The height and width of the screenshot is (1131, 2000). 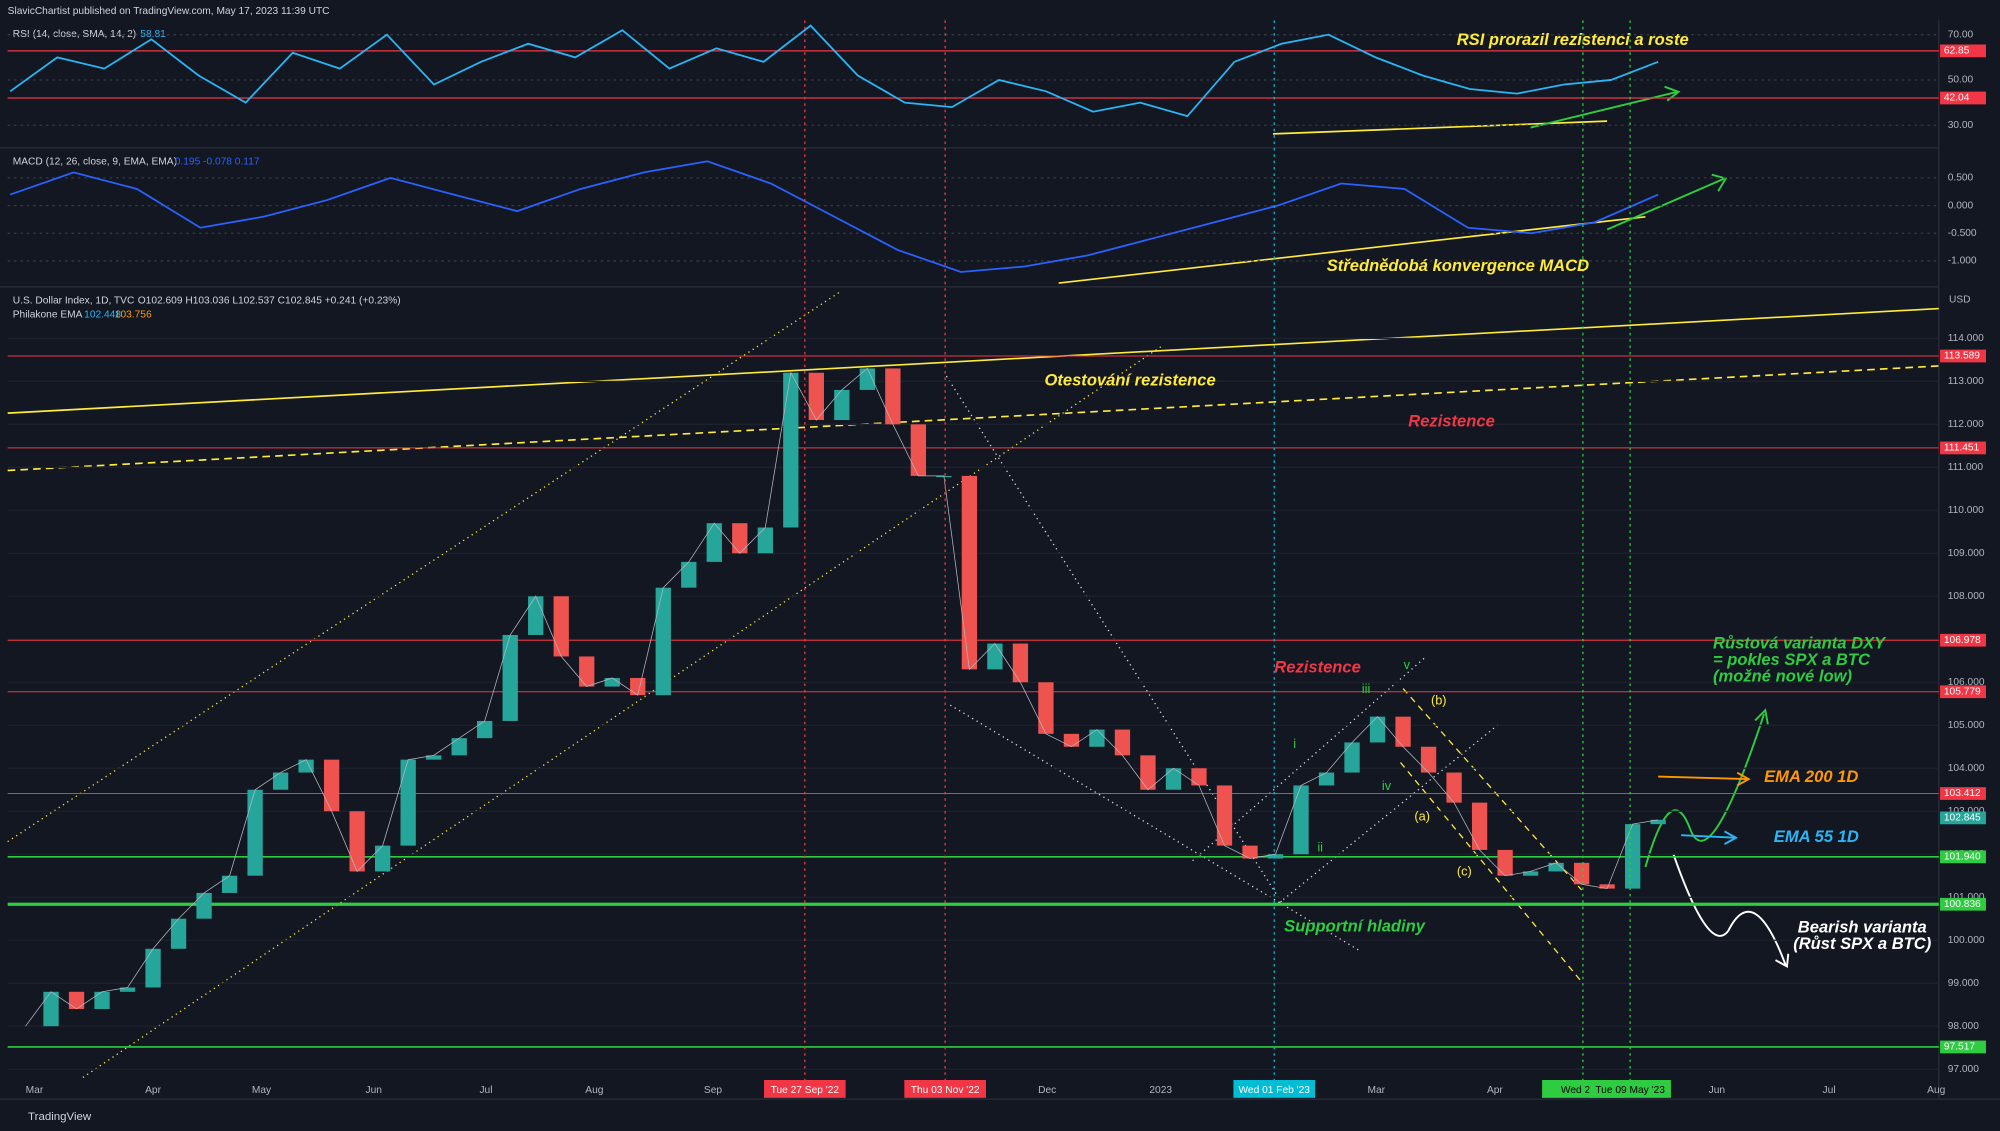 What do you see at coordinates (1966, 682) in the screenshot?
I see `y-tick-label: 106.000` at bounding box center [1966, 682].